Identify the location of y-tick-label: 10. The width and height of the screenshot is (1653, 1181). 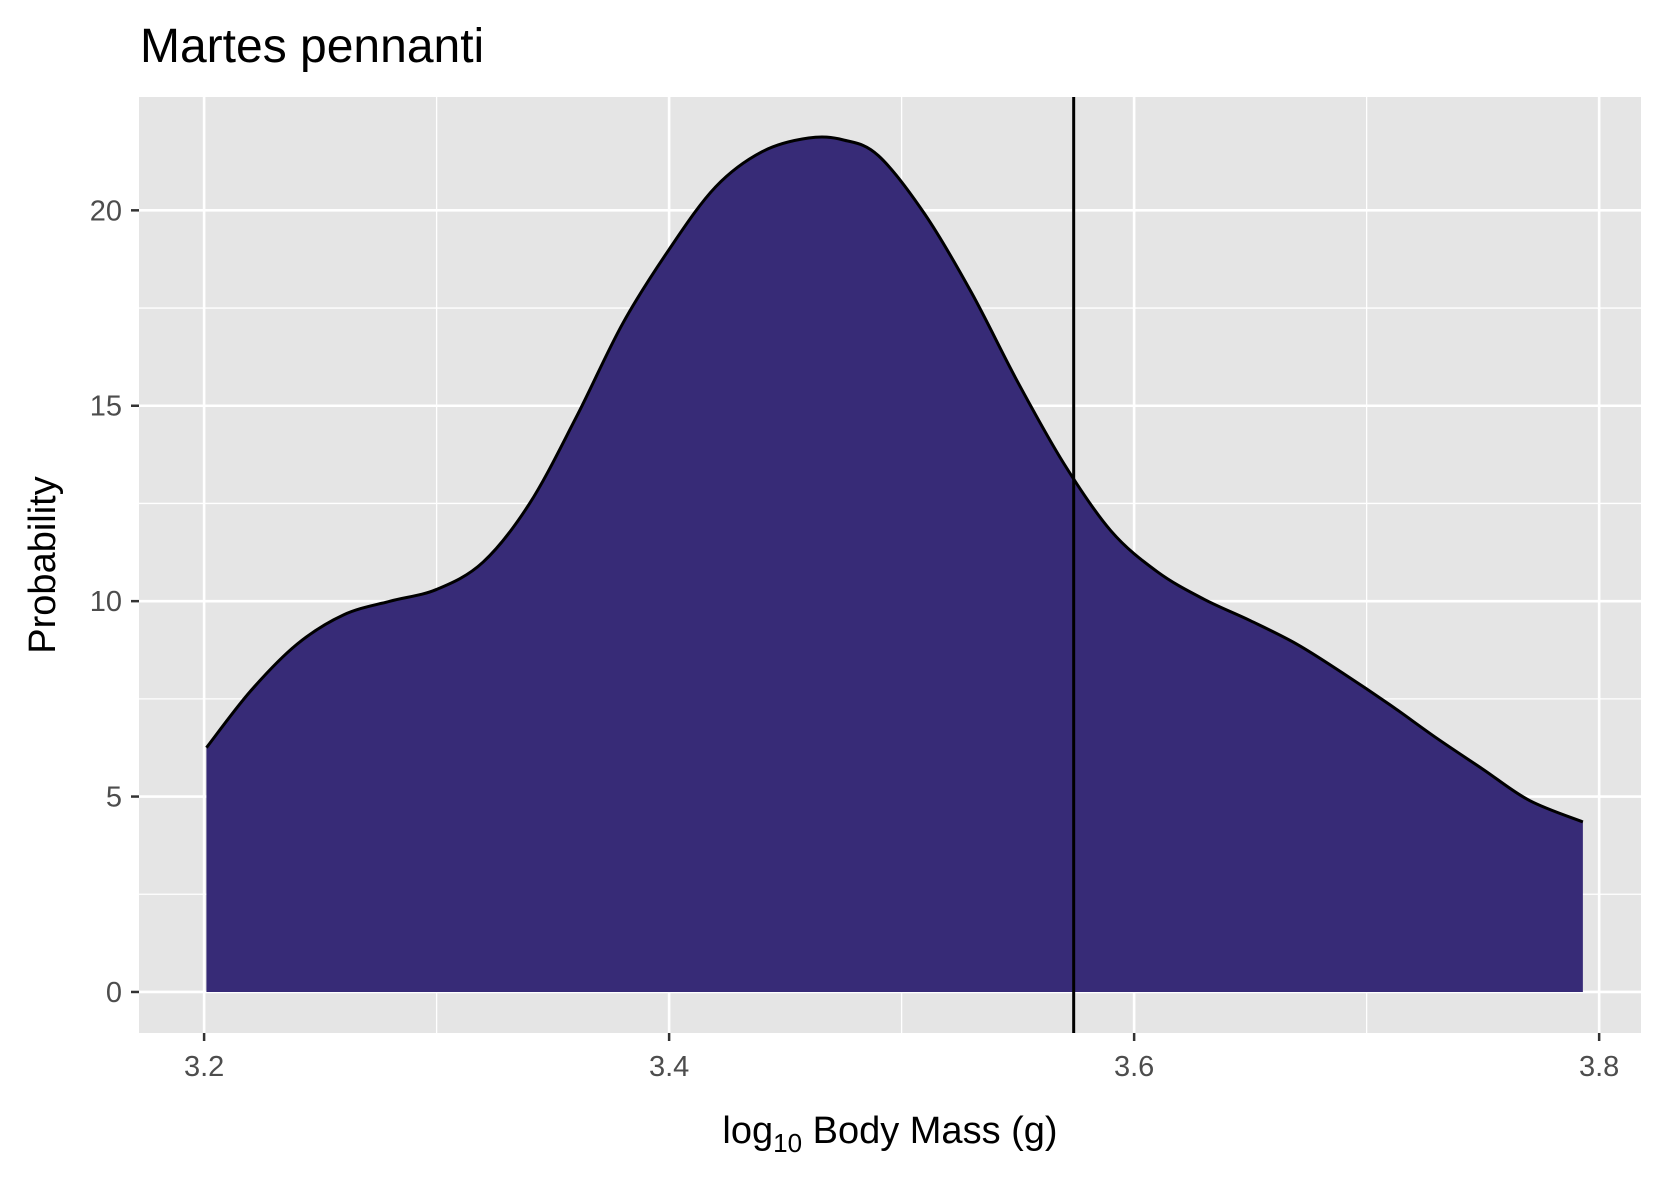
(106, 602).